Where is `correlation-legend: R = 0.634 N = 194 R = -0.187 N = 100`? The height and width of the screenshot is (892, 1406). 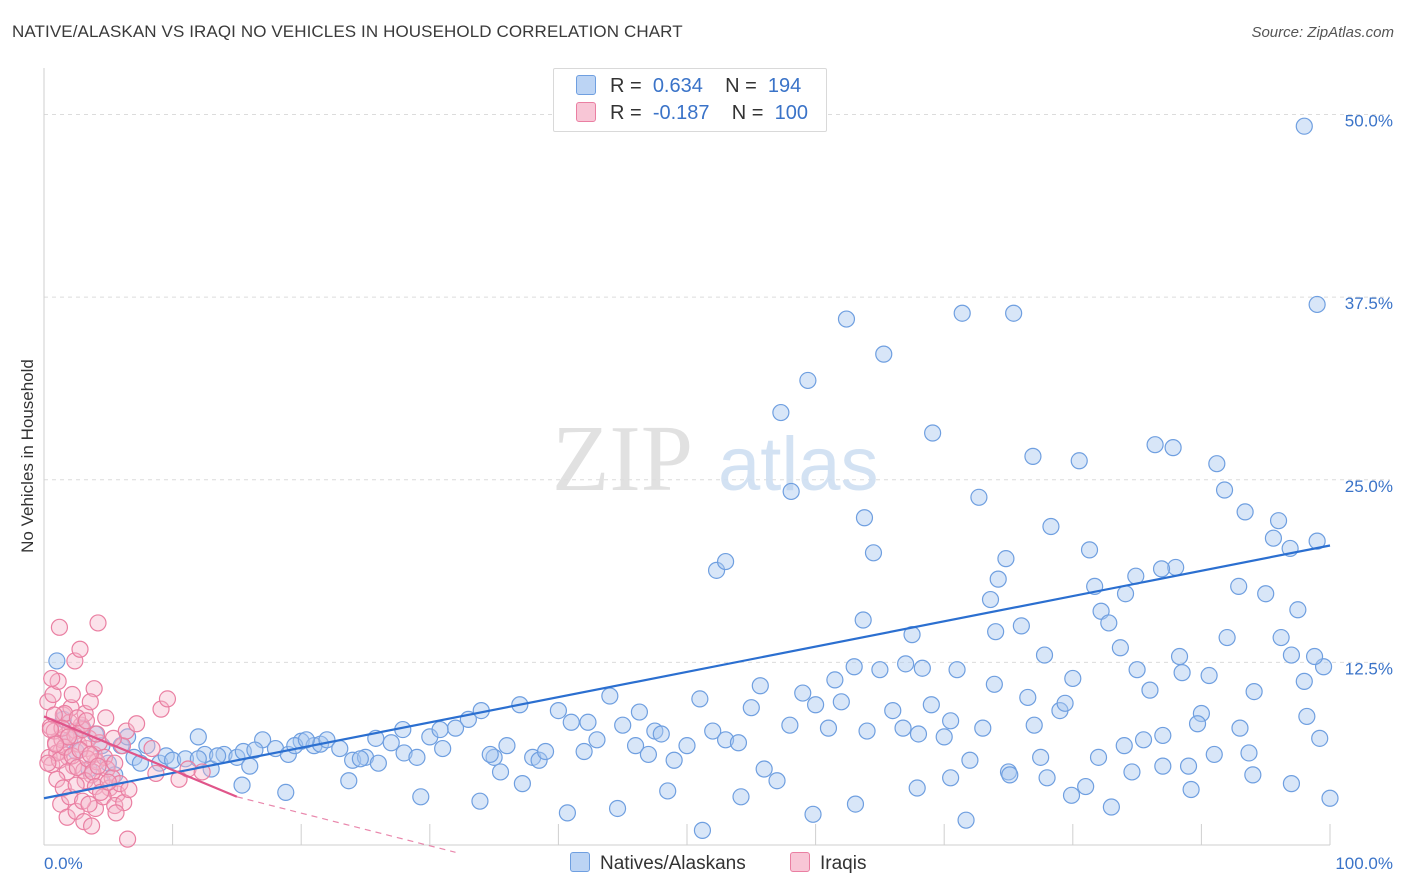 correlation-legend: R = 0.634 N = 194 R = -0.187 N = 100 is located at coordinates (690, 100).